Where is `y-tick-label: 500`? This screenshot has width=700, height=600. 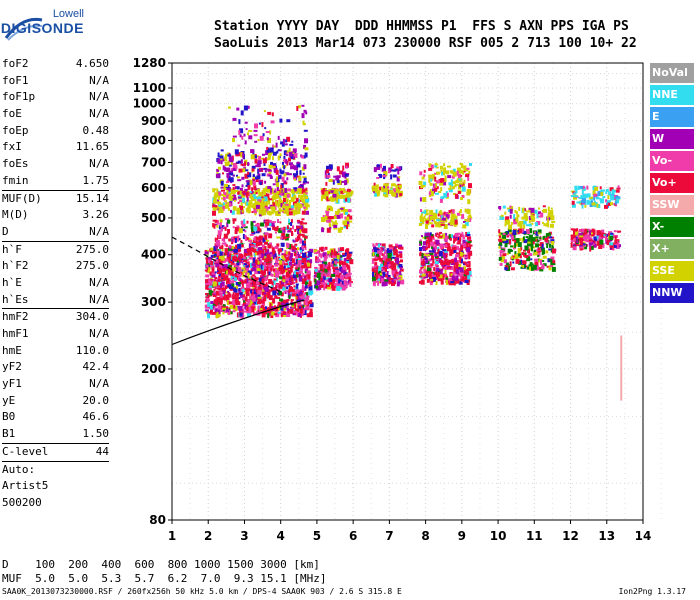
y-tick-label: 500 is located at coordinates (153, 218).